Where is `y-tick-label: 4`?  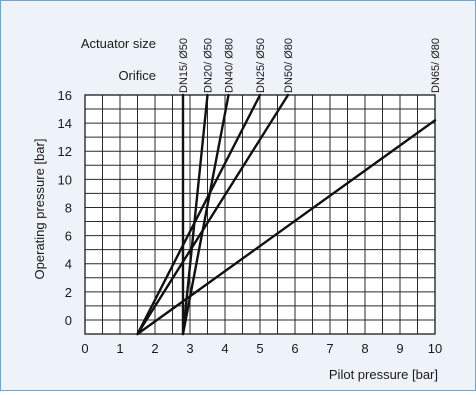 y-tick-label: 4 is located at coordinates (68, 264).